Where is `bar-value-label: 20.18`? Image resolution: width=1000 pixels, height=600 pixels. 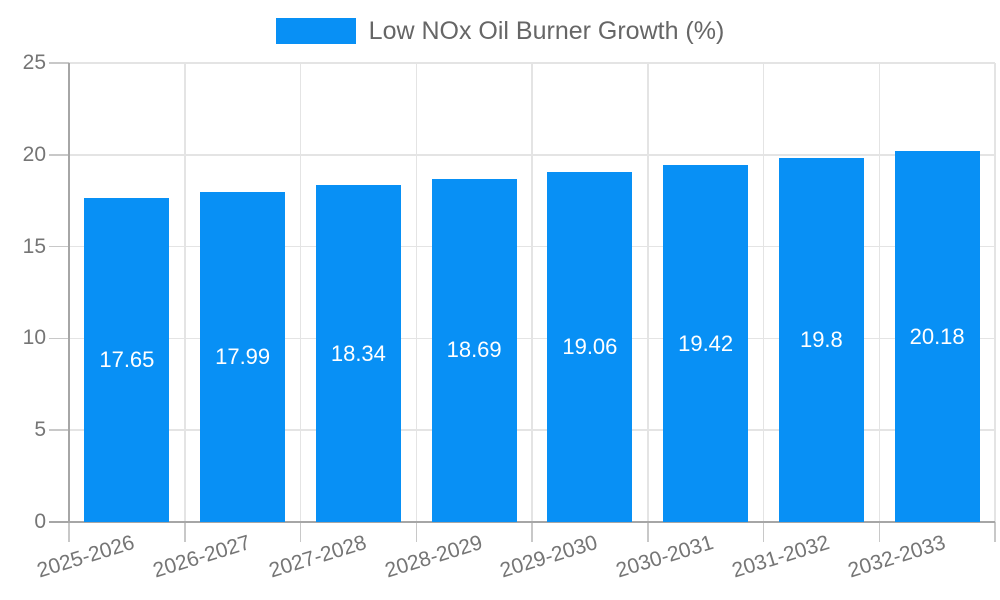 bar-value-label: 20.18 is located at coordinates (937, 336).